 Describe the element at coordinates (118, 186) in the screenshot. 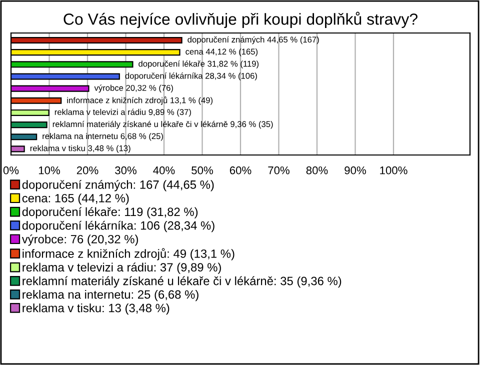

I see `legend-label: doporučení známých: 167 (44,65 %)` at that location.